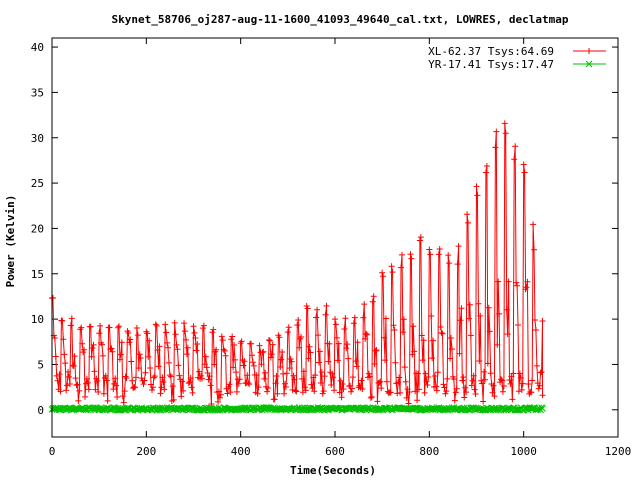 This screenshot has height=480, width=640. What do you see at coordinates (491, 51) in the screenshot?
I see `legend-label: XL-62.37 Tsys:64.69` at bounding box center [491, 51].